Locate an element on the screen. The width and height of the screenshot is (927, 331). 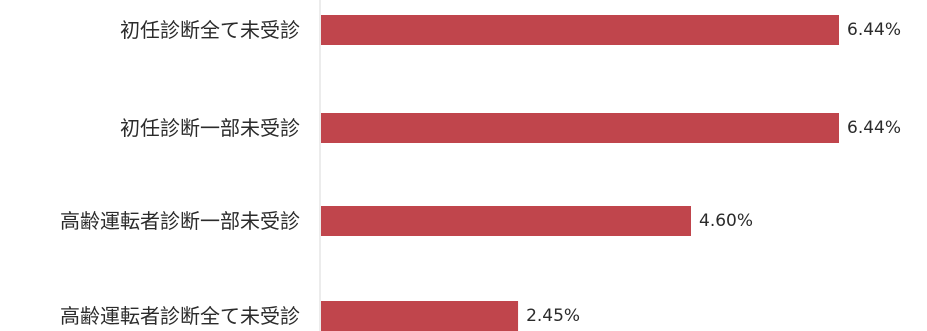
value-label-3: 4.60% is located at coordinates (726, 221).